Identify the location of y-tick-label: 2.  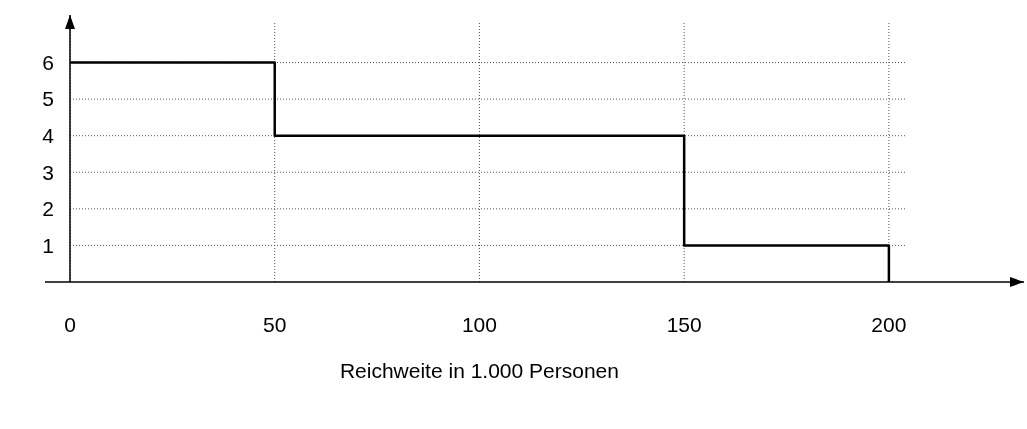
(48, 209).